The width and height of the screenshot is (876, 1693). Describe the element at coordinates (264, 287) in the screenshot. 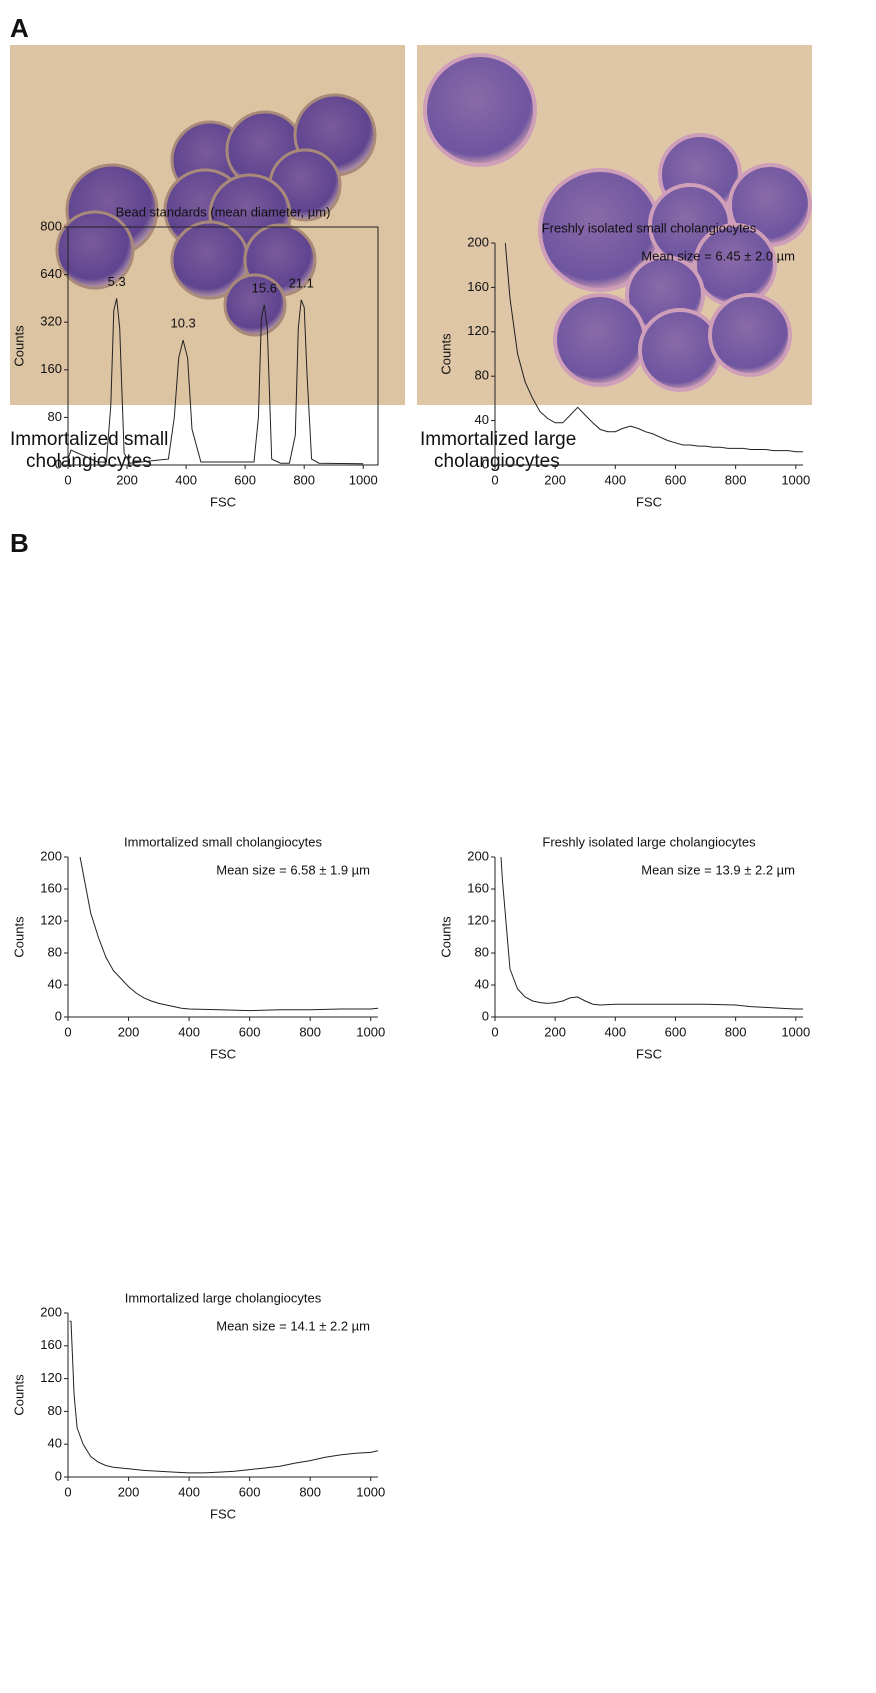

I see `peak-label: 15.6` at that location.